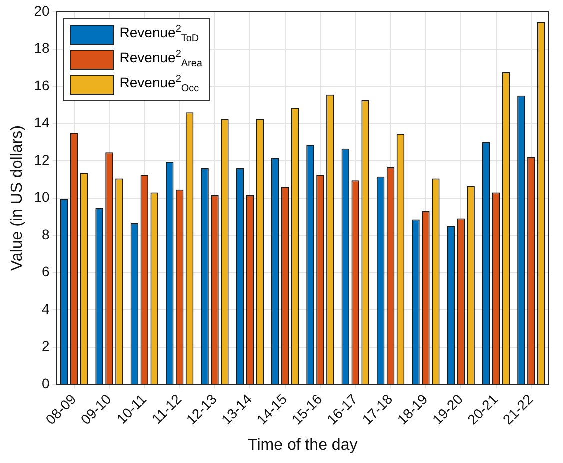 The height and width of the screenshot is (463, 563). Describe the element at coordinates (42, 122) in the screenshot. I see `y-tick-label: 14` at that location.